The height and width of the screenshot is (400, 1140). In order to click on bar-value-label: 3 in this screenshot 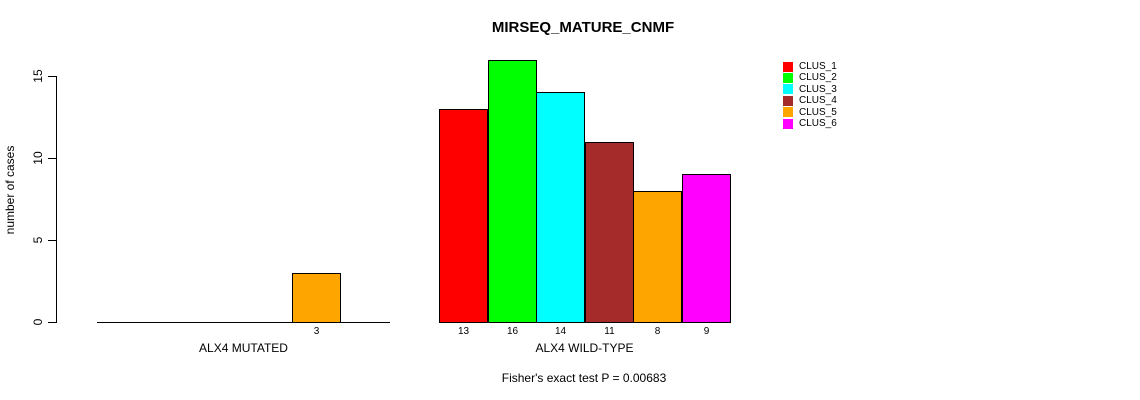, I will do `click(316, 331)`.